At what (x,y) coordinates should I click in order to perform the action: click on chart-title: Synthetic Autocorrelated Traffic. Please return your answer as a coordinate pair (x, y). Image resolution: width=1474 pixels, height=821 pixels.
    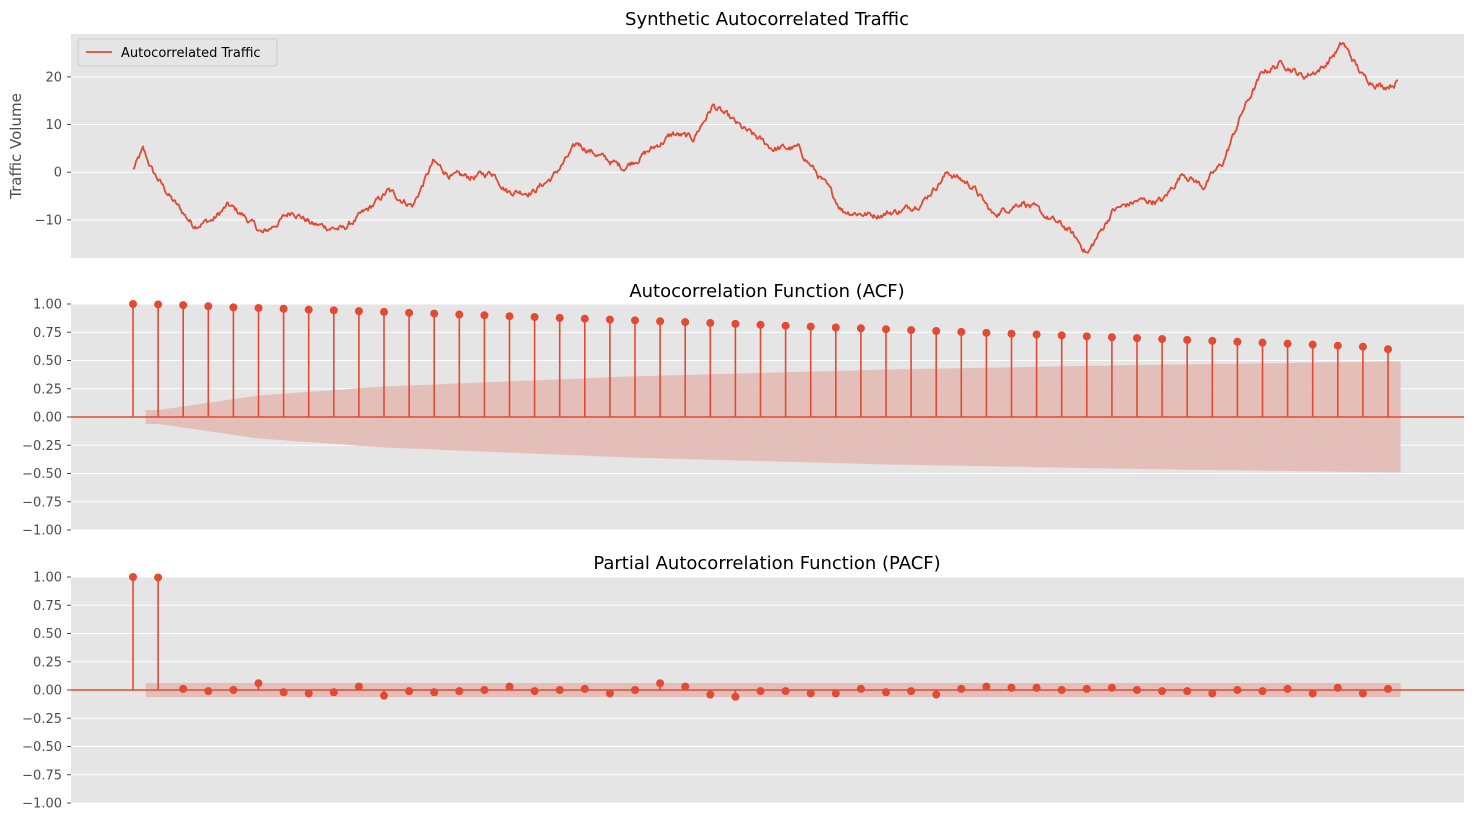
    Looking at the image, I should click on (767, 19).